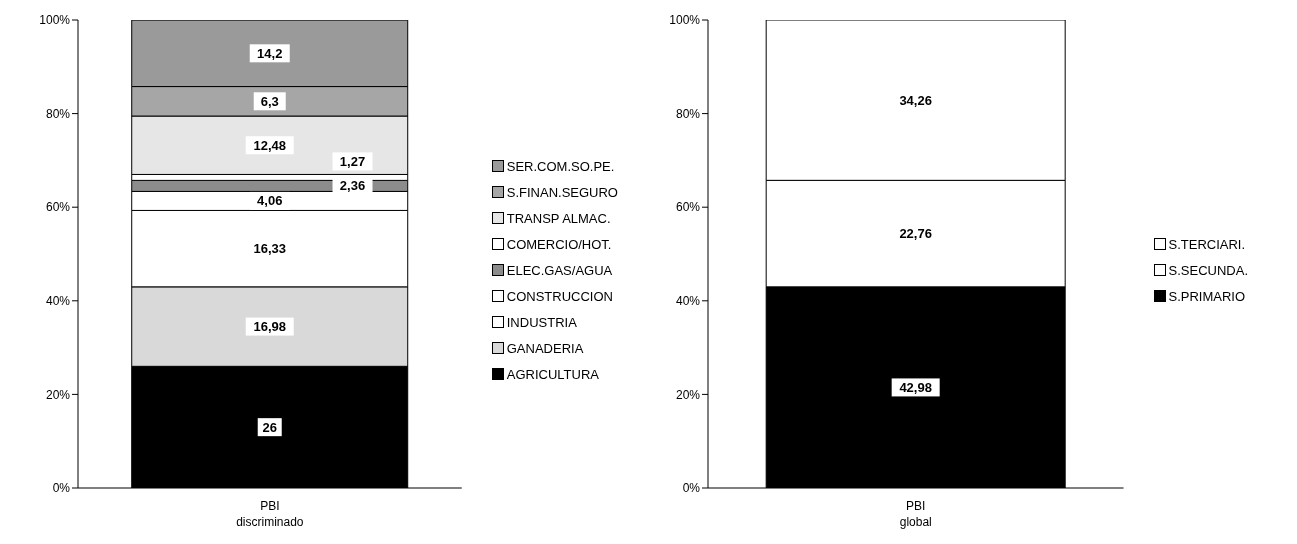 The height and width of the screenshot is (544, 1297). Describe the element at coordinates (270, 514) in the screenshot. I see `x-tick-label: PBI discriminado` at that location.